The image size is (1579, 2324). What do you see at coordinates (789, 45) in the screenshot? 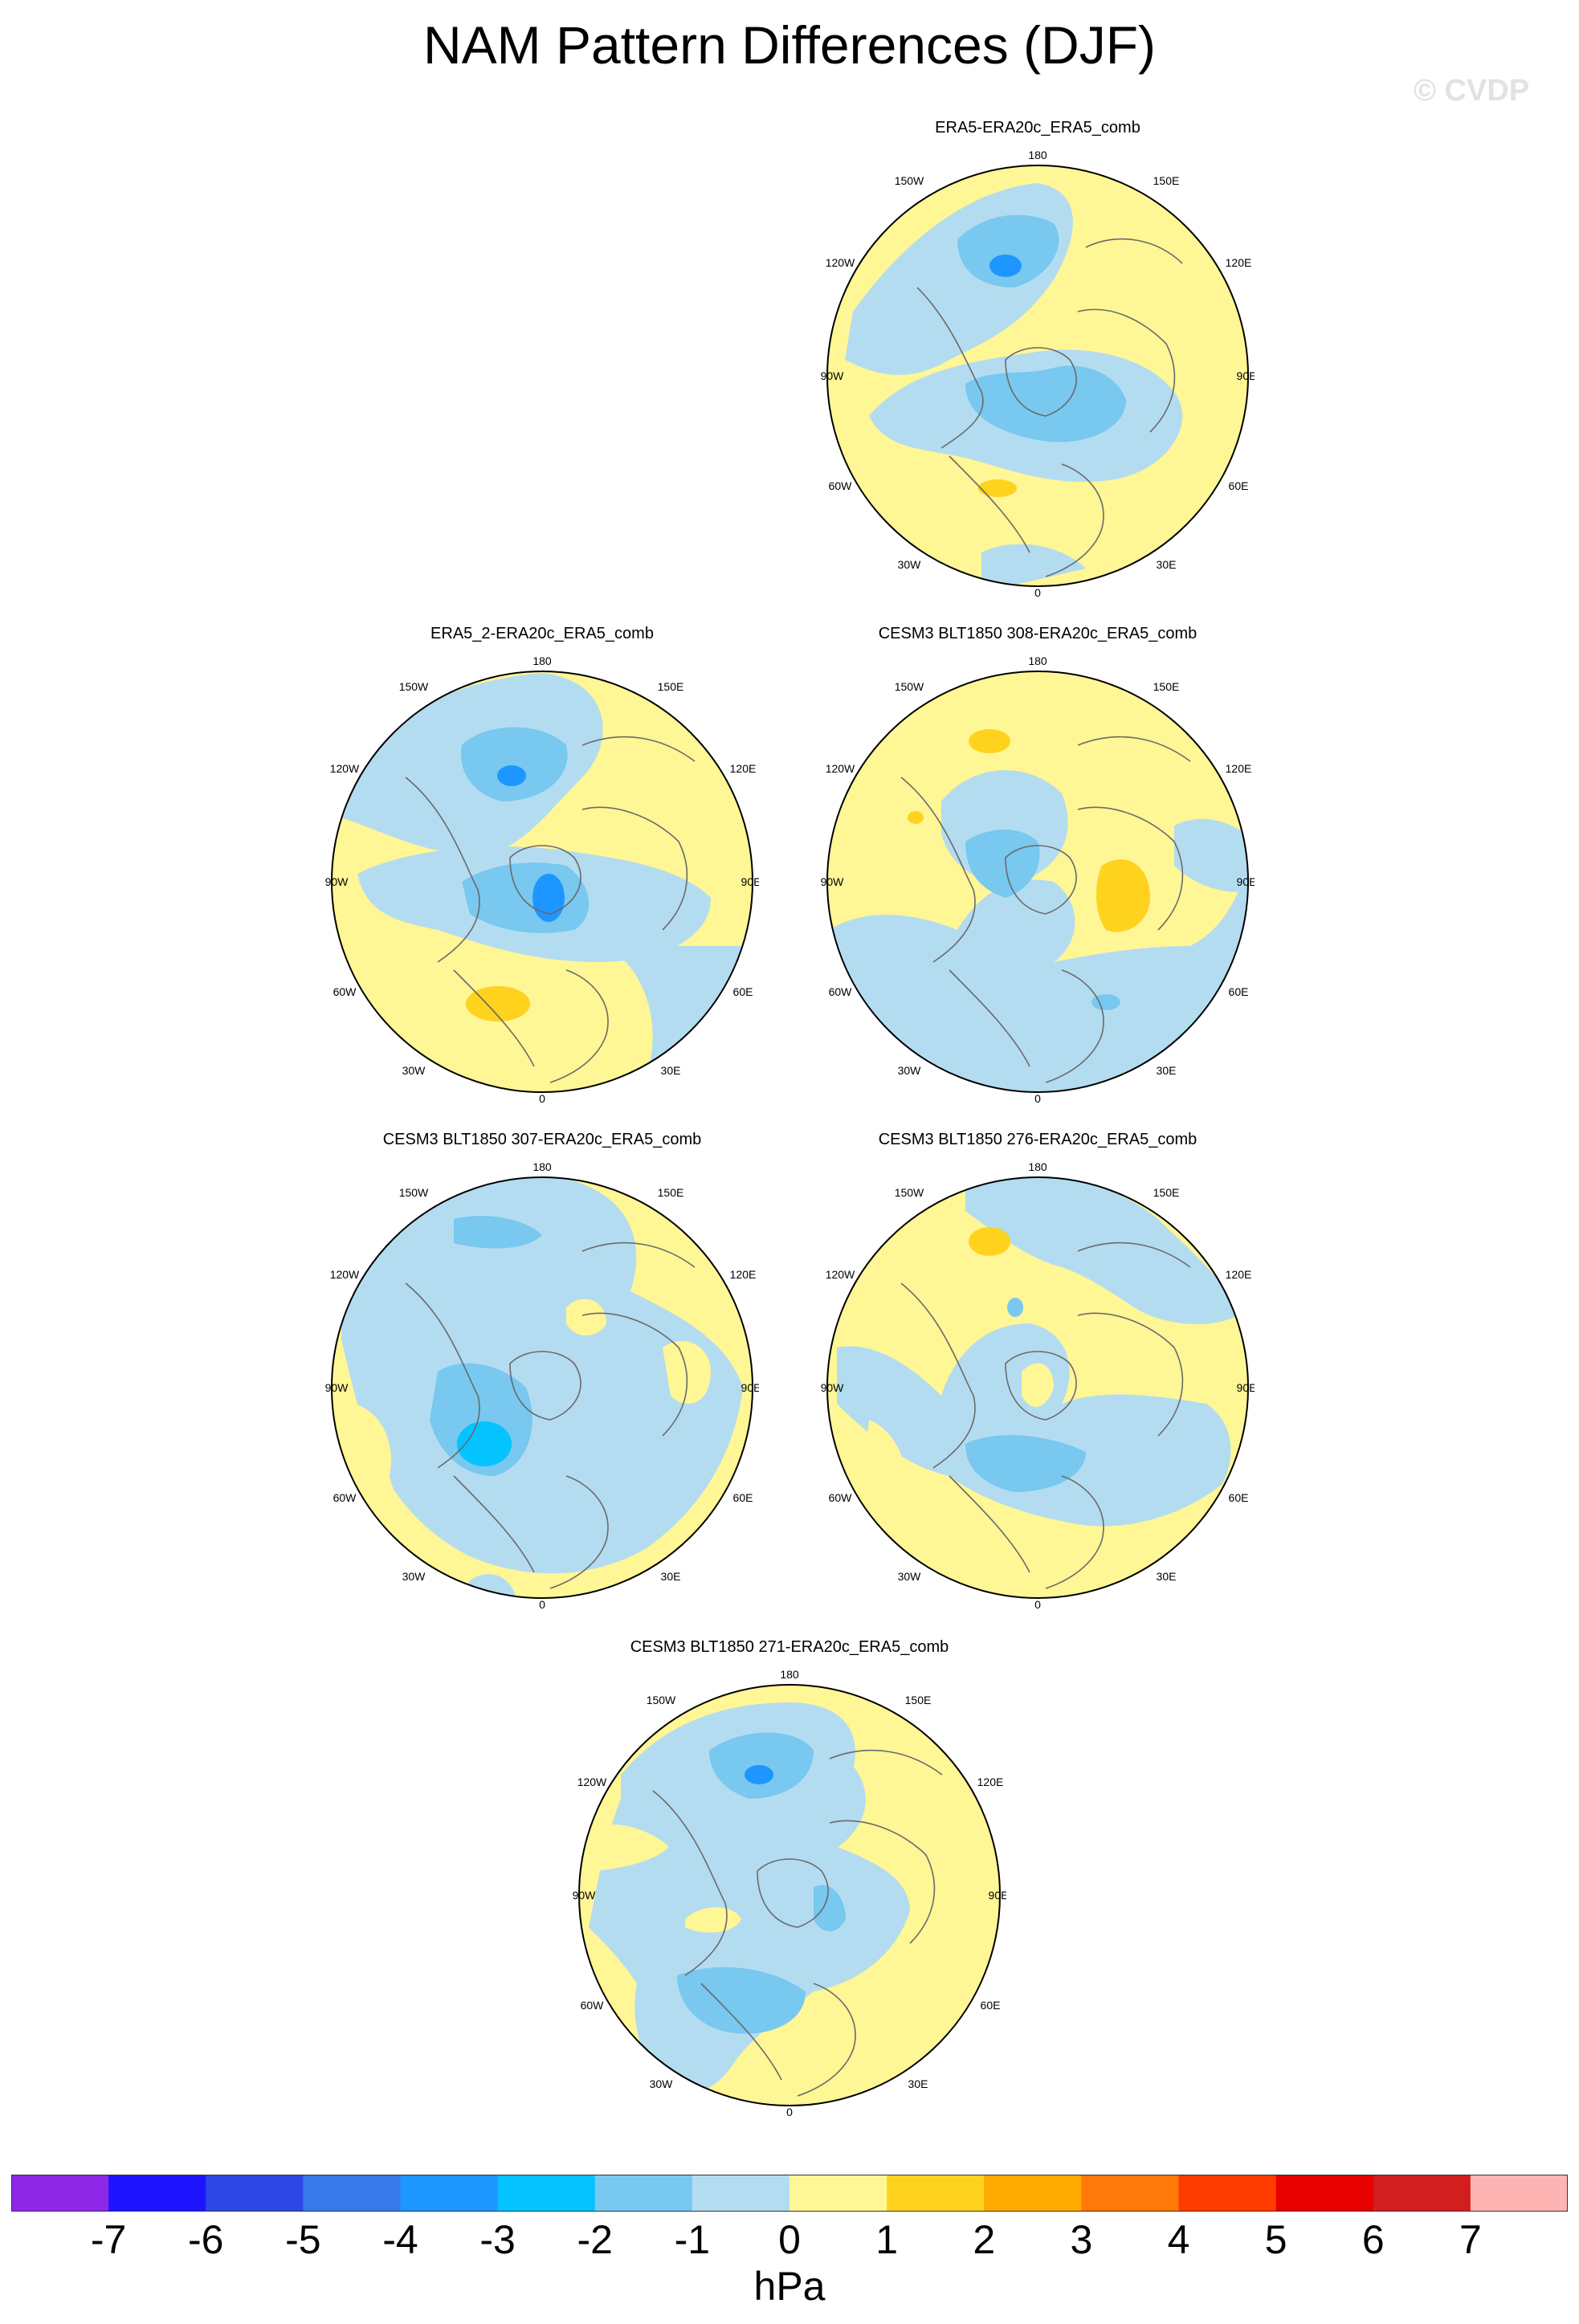
I see `figure-title: NAM Pattern Differences (DJF)` at bounding box center [789, 45].